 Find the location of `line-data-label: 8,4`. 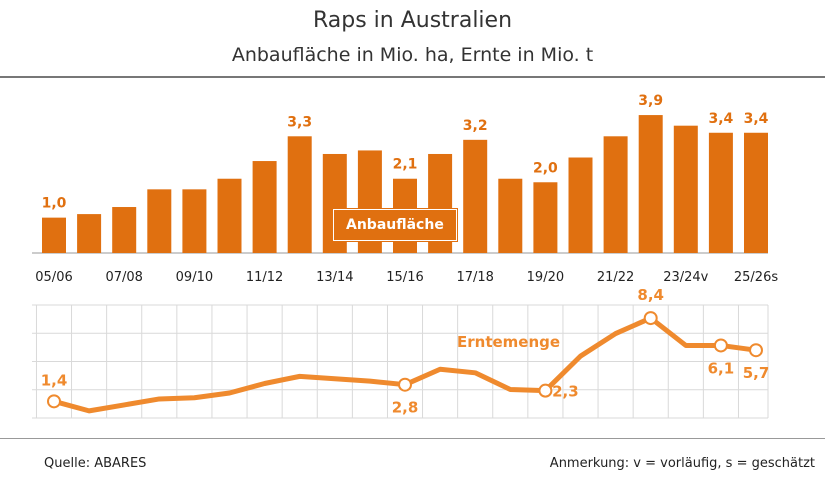

line-data-label: 8,4 is located at coordinates (650, 295).